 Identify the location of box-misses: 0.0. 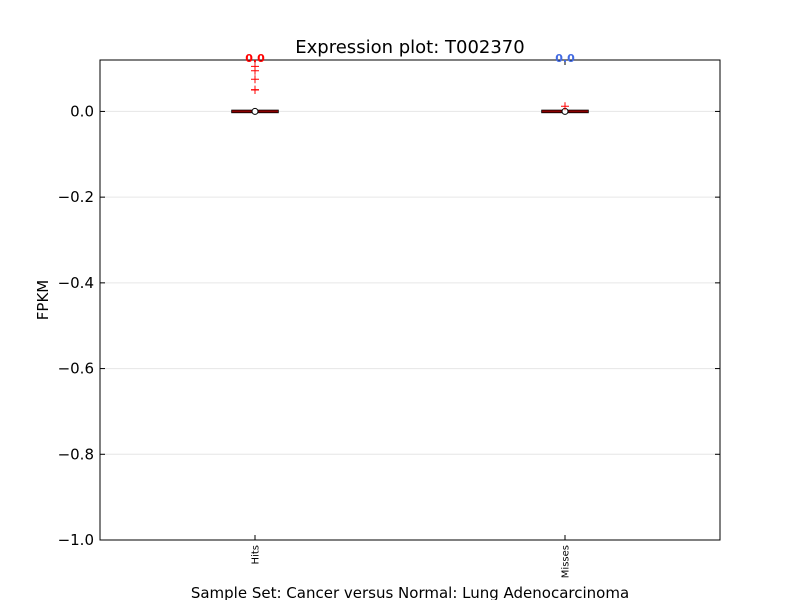
(565, 83).